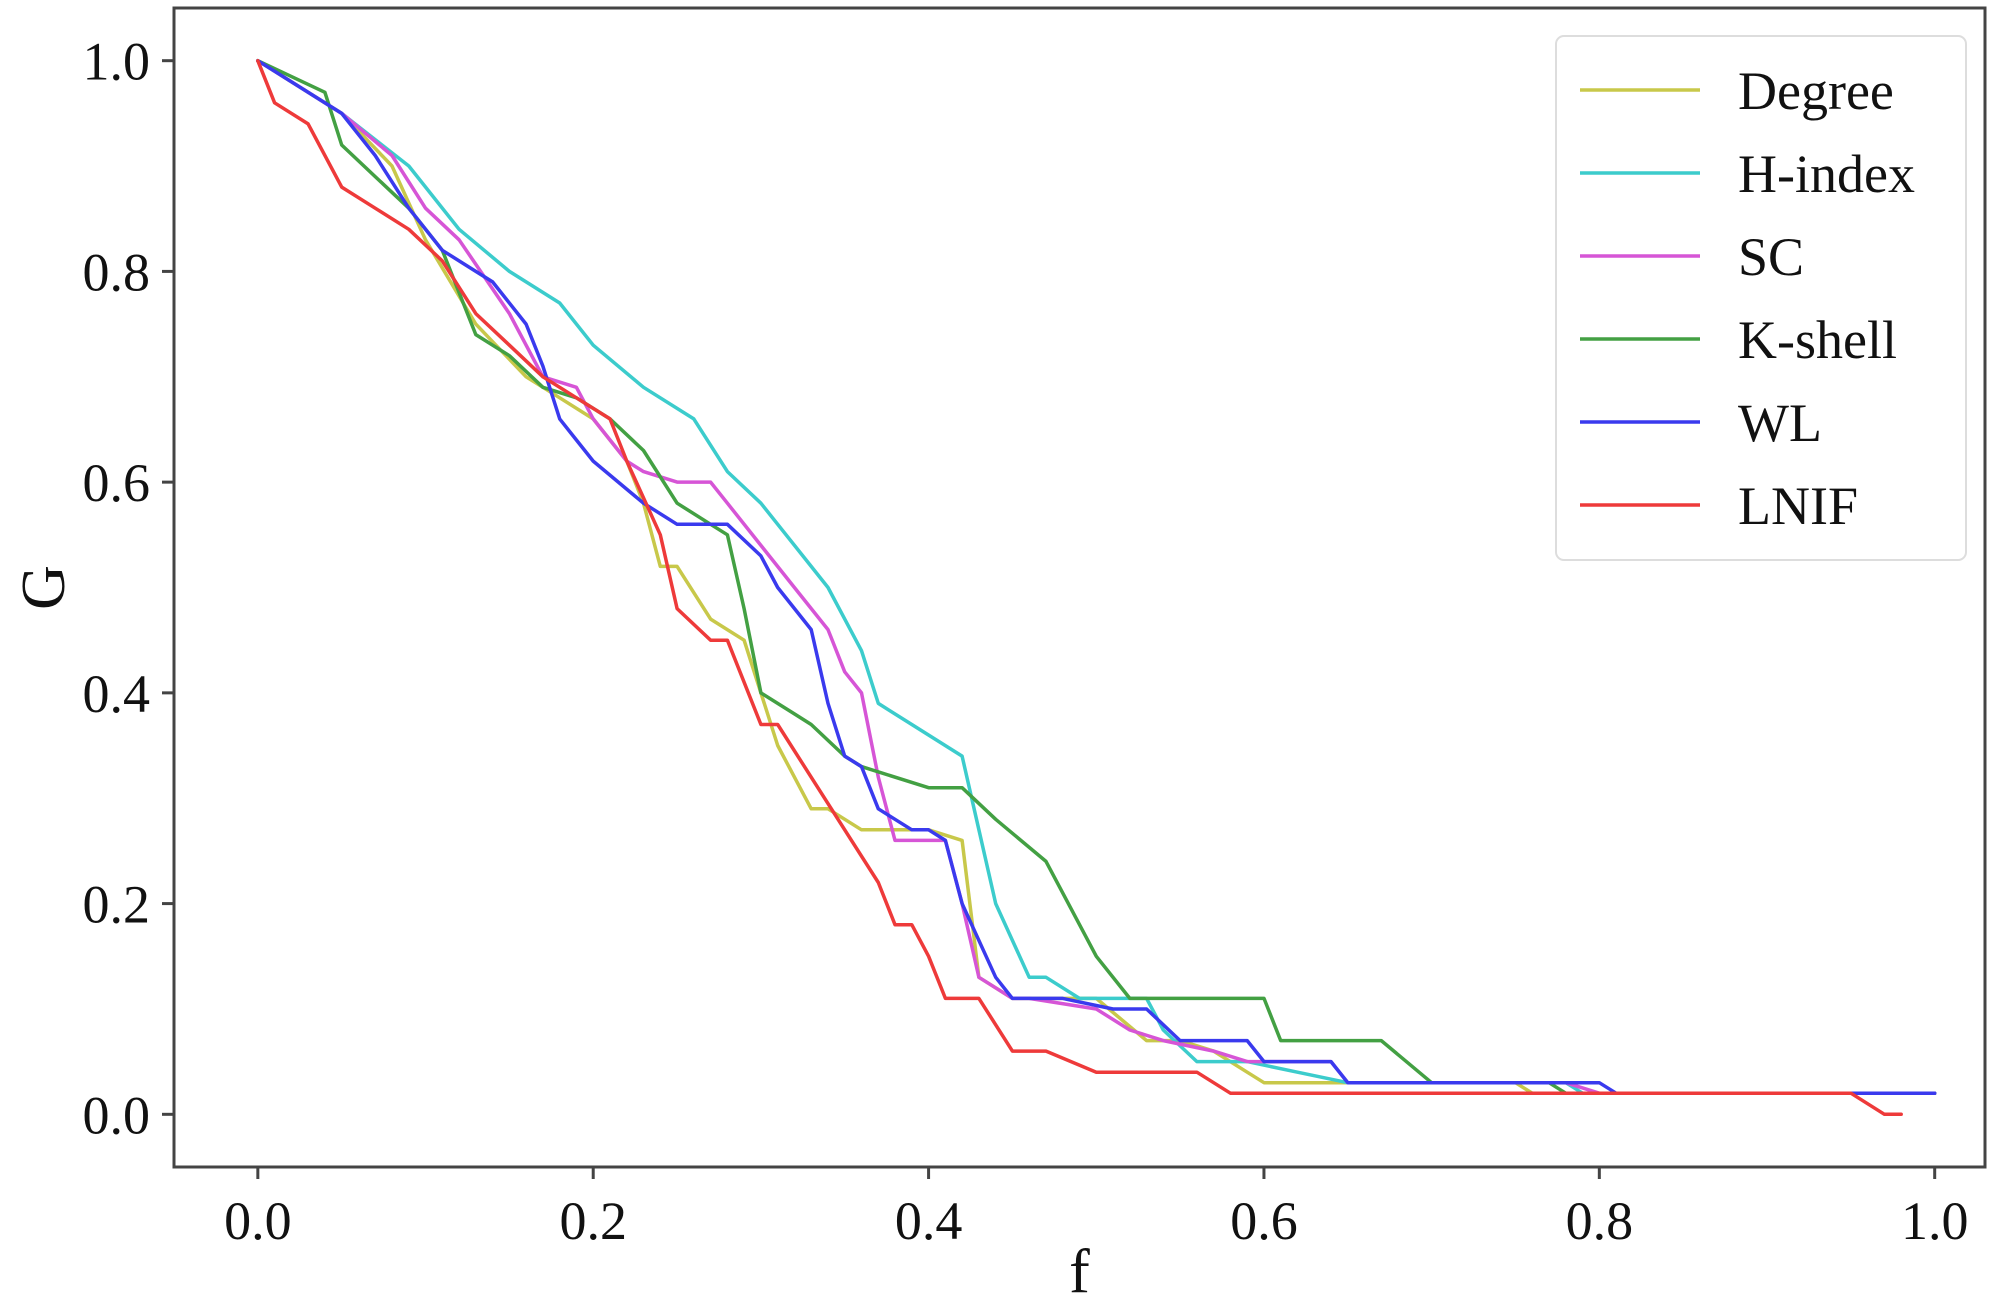  Describe the element at coordinates (117, 1115) in the screenshot. I see `y-tick-label: 0.0` at that location.